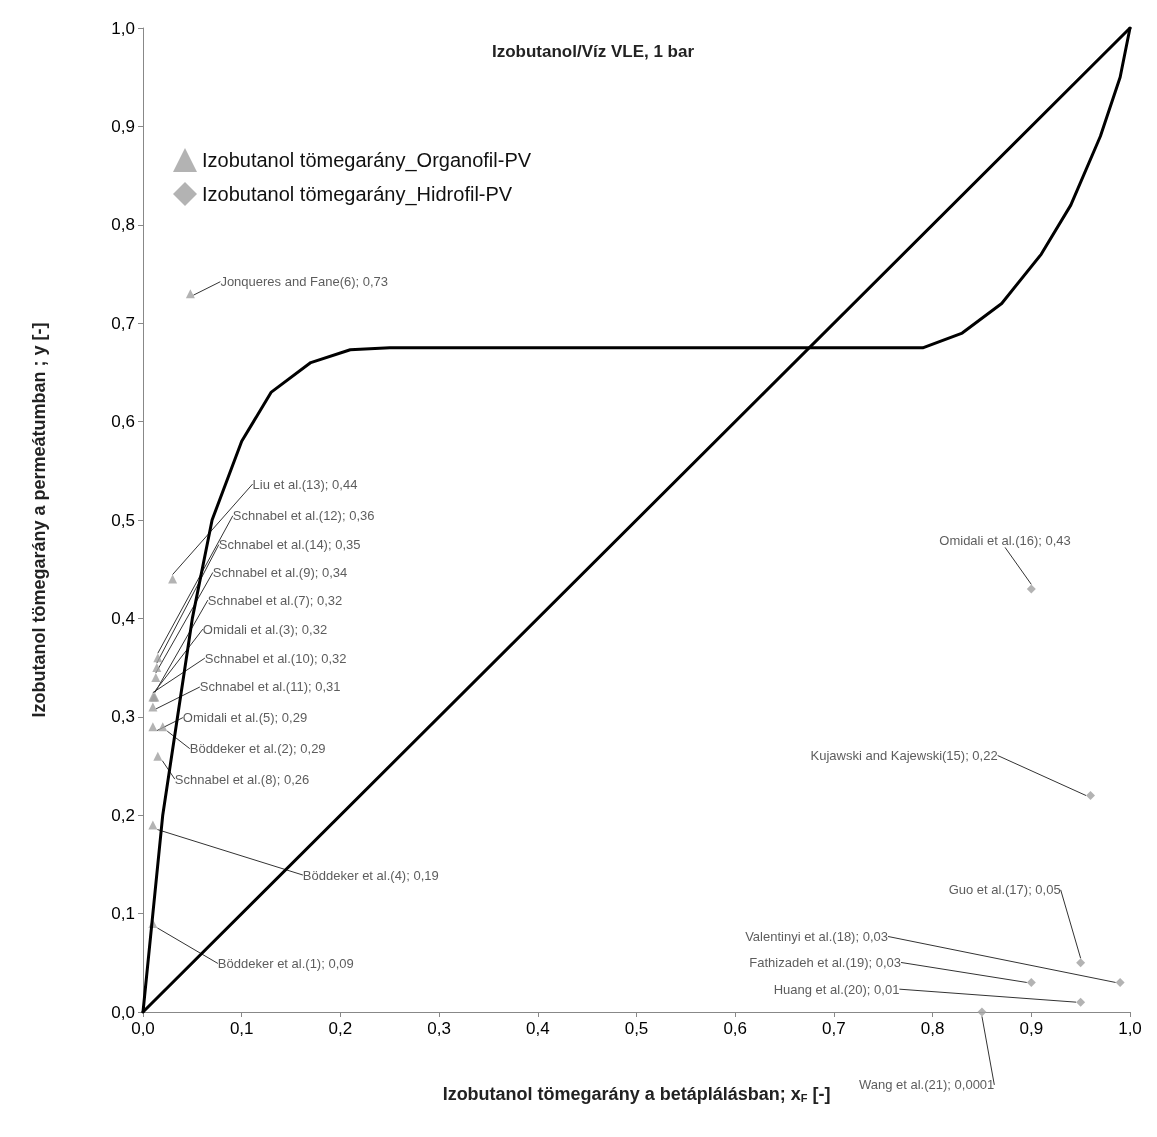 The width and height of the screenshot is (1157, 1137). I want to click on data-label: Liu et al.(13); 0,44, so click(305, 484).